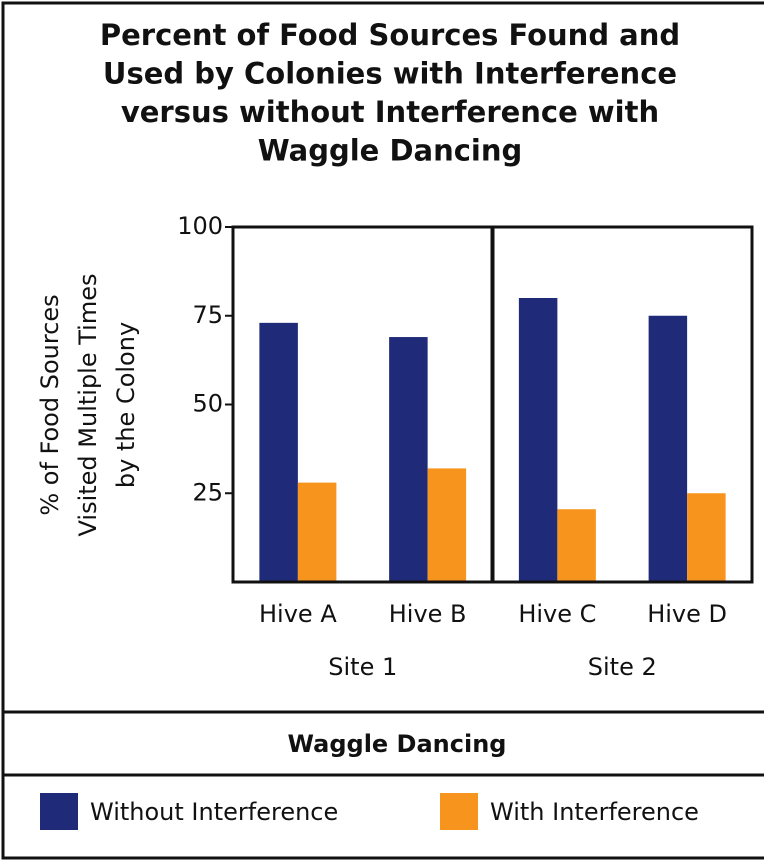  What do you see at coordinates (557, 614) in the screenshot?
I see `x-tick-label: Hive C` at bounding box center [557, 614].